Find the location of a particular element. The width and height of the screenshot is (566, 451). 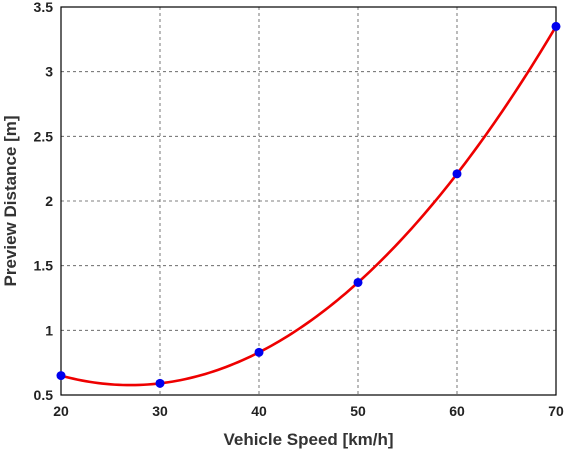

y-tick-label: 2 is located at coordinates (49, 201).